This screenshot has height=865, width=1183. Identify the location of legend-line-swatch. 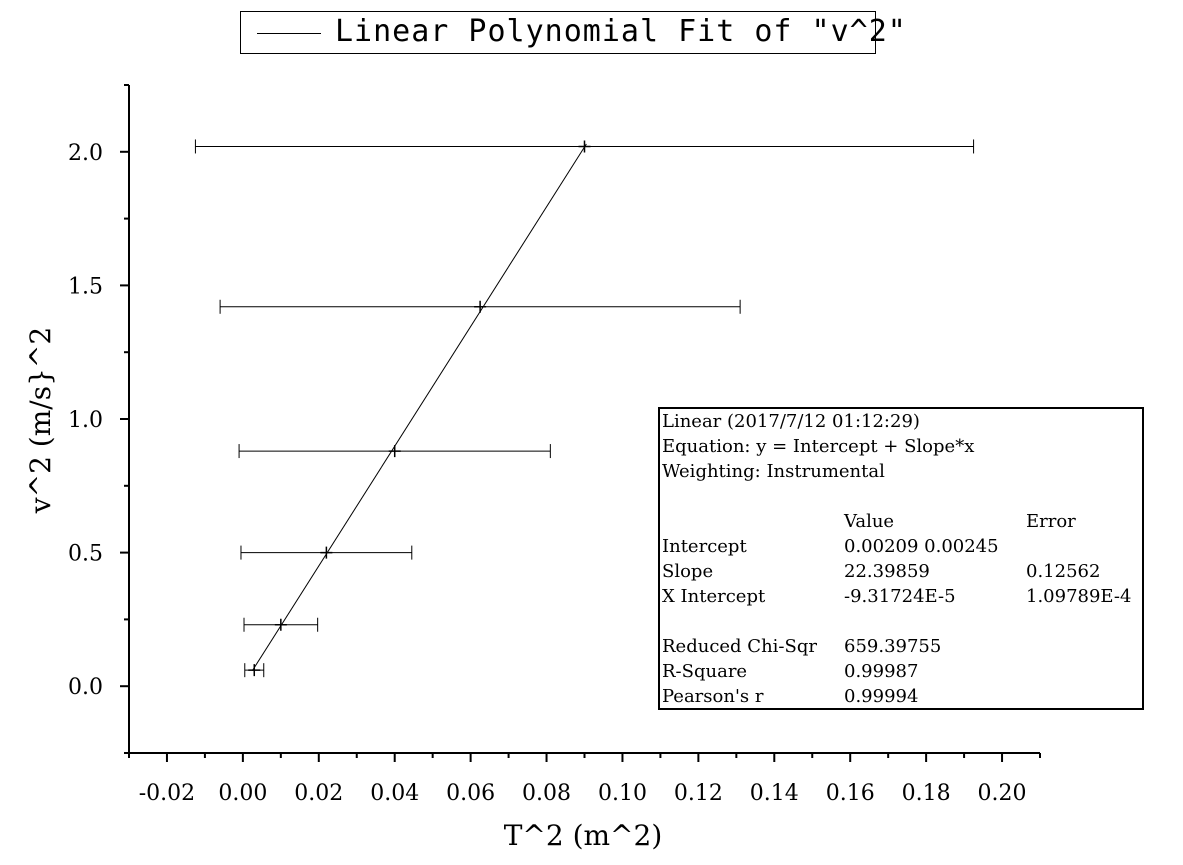
(289, 33).